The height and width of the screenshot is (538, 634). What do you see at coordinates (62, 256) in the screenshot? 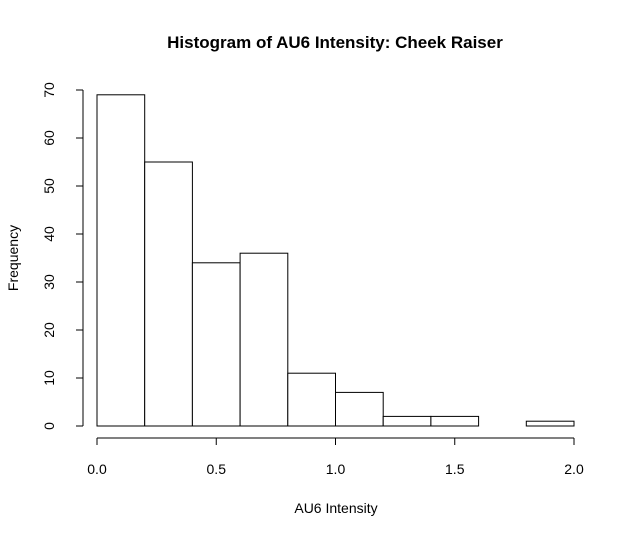
I see `y-axis: 0 10 20 30 40 50 60 70` at bounding box center [62, 256].